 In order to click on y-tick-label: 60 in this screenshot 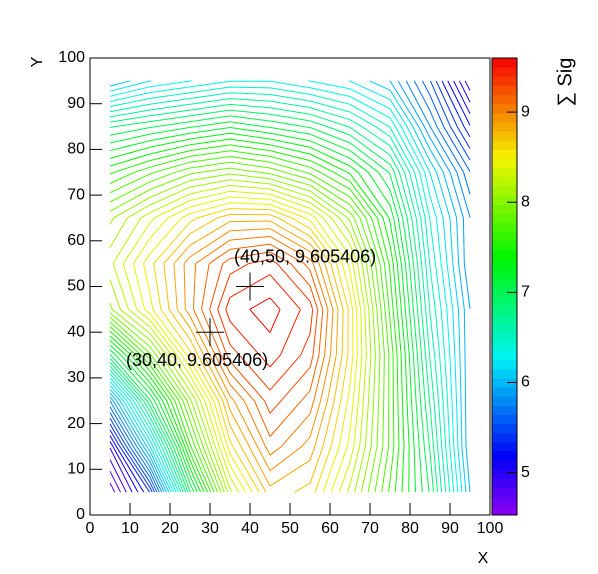, I will do `click(76, 240)`.